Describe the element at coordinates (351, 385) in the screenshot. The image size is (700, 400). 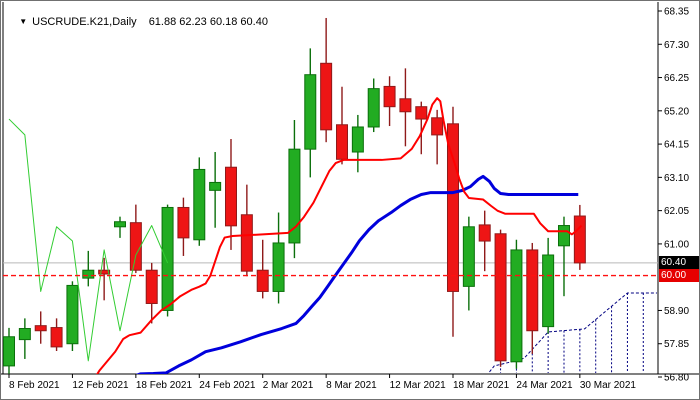
I see `date-tick-label: 8 Mar 2021` at that location.